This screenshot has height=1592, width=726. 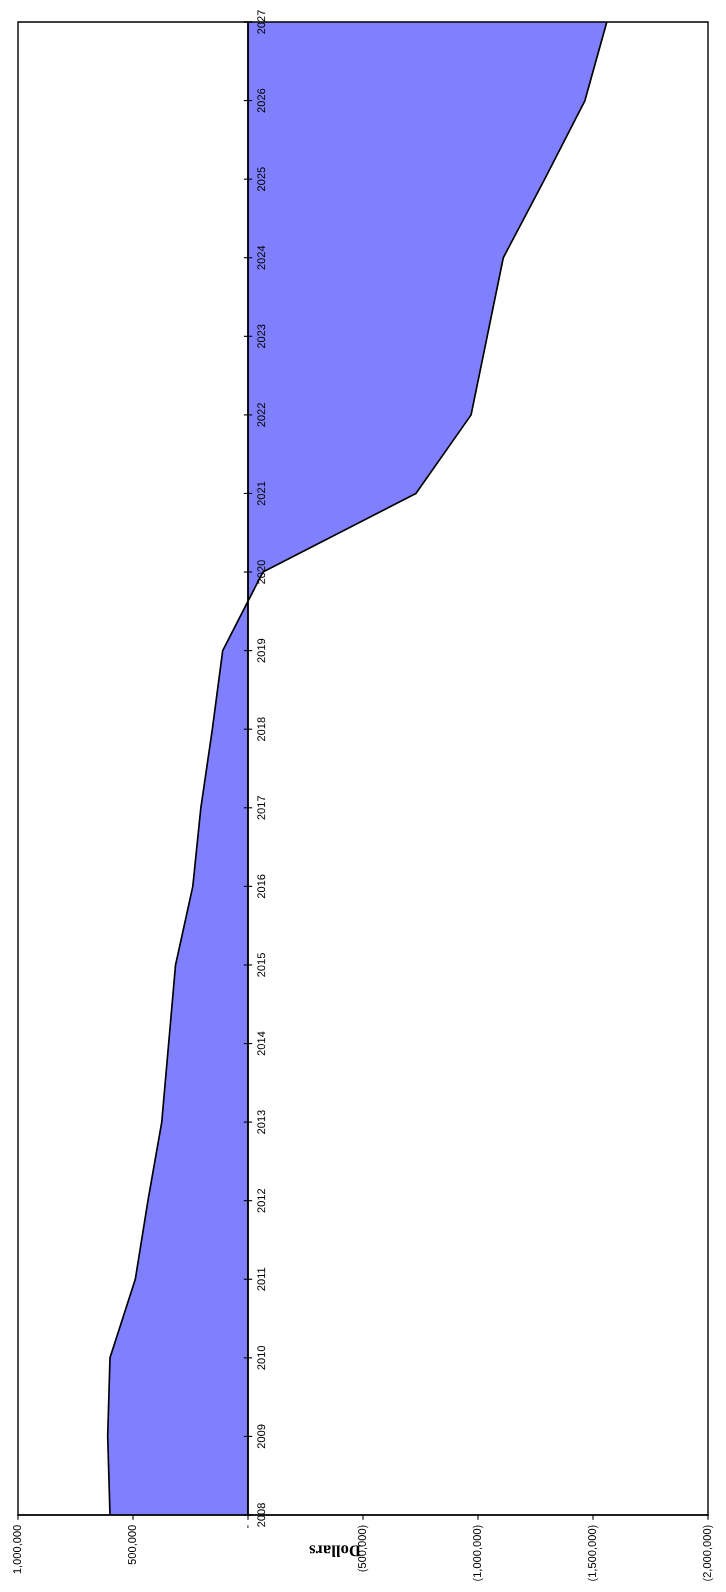 I want to click on y-tick-label: 2025, so click(x=261, y=179).